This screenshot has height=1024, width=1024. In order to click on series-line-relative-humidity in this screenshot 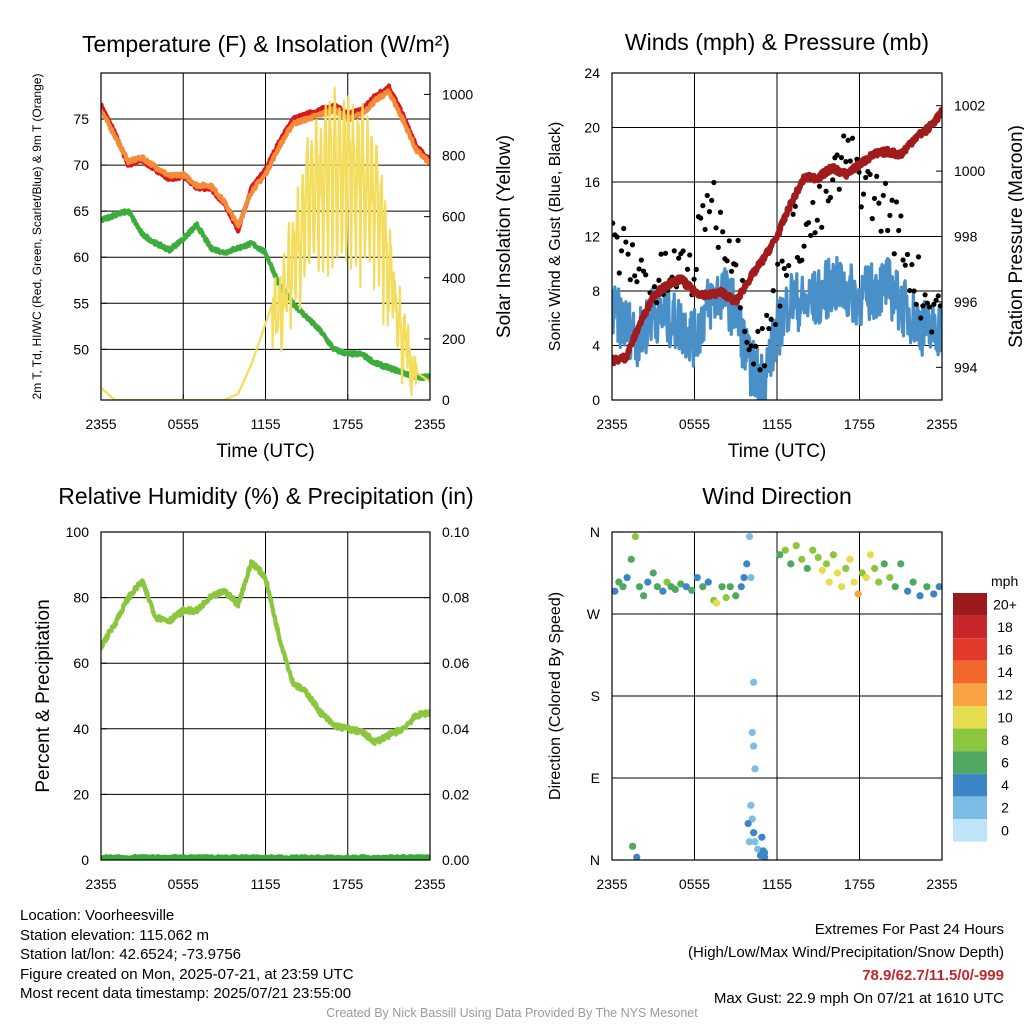, I will do `click(265, 653)`.